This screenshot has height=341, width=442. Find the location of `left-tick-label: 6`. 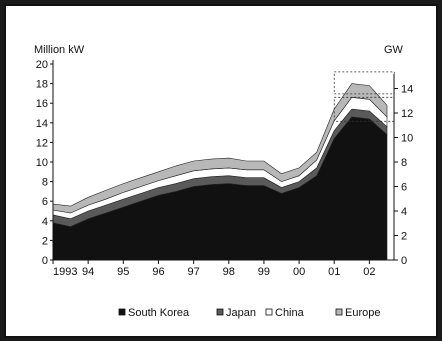

left-tick-label: 6 is located at coordinates (45, 202).